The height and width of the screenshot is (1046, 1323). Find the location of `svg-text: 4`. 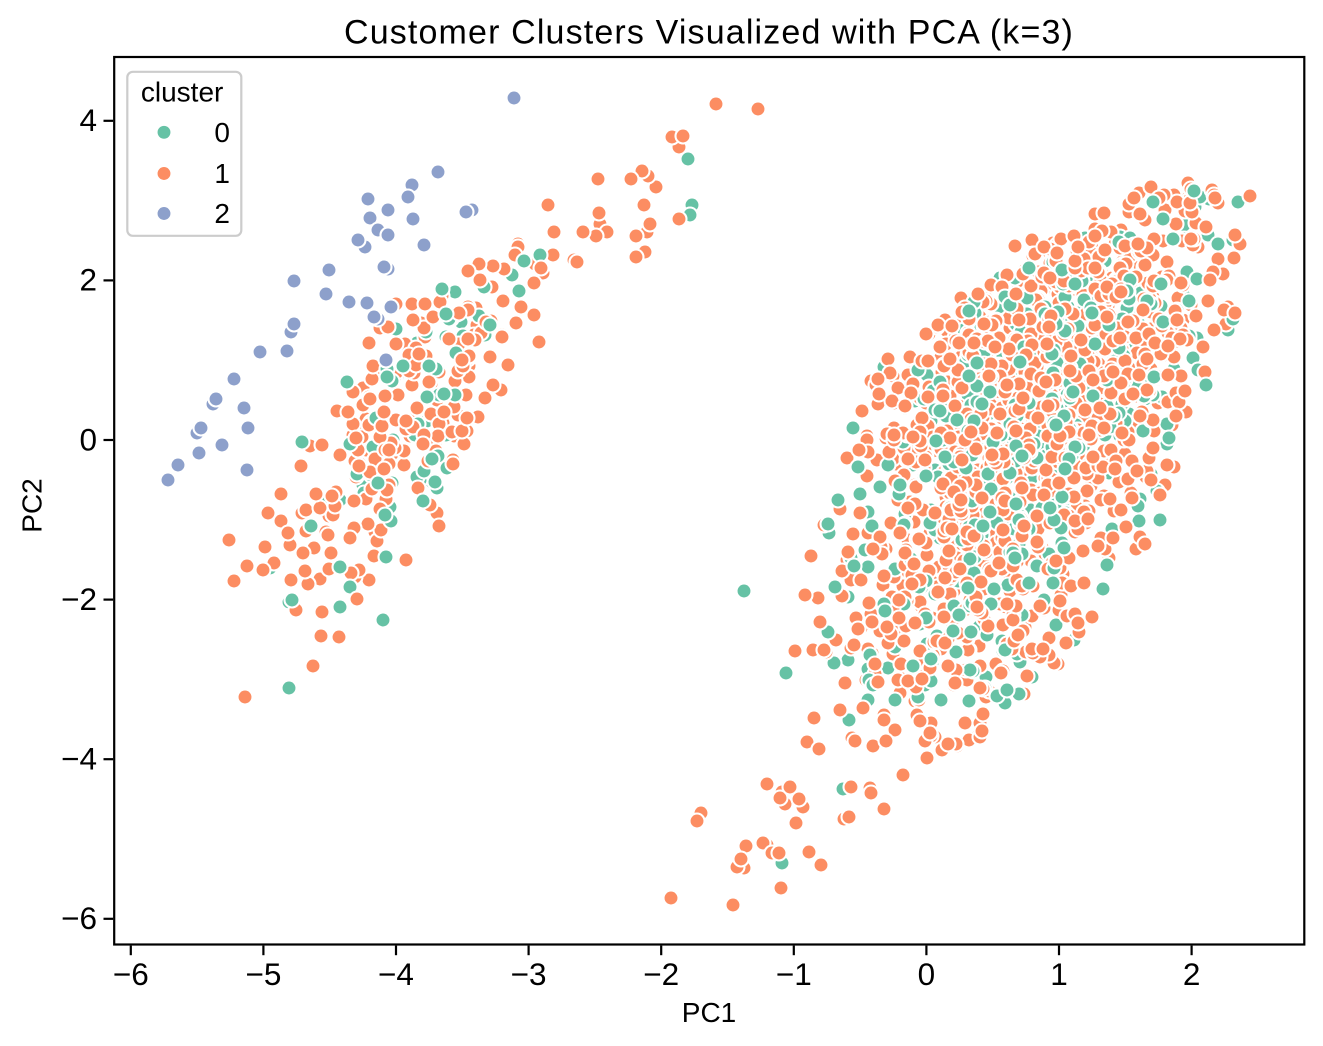

svg-text: 4 is located at coordinates (88, 120).